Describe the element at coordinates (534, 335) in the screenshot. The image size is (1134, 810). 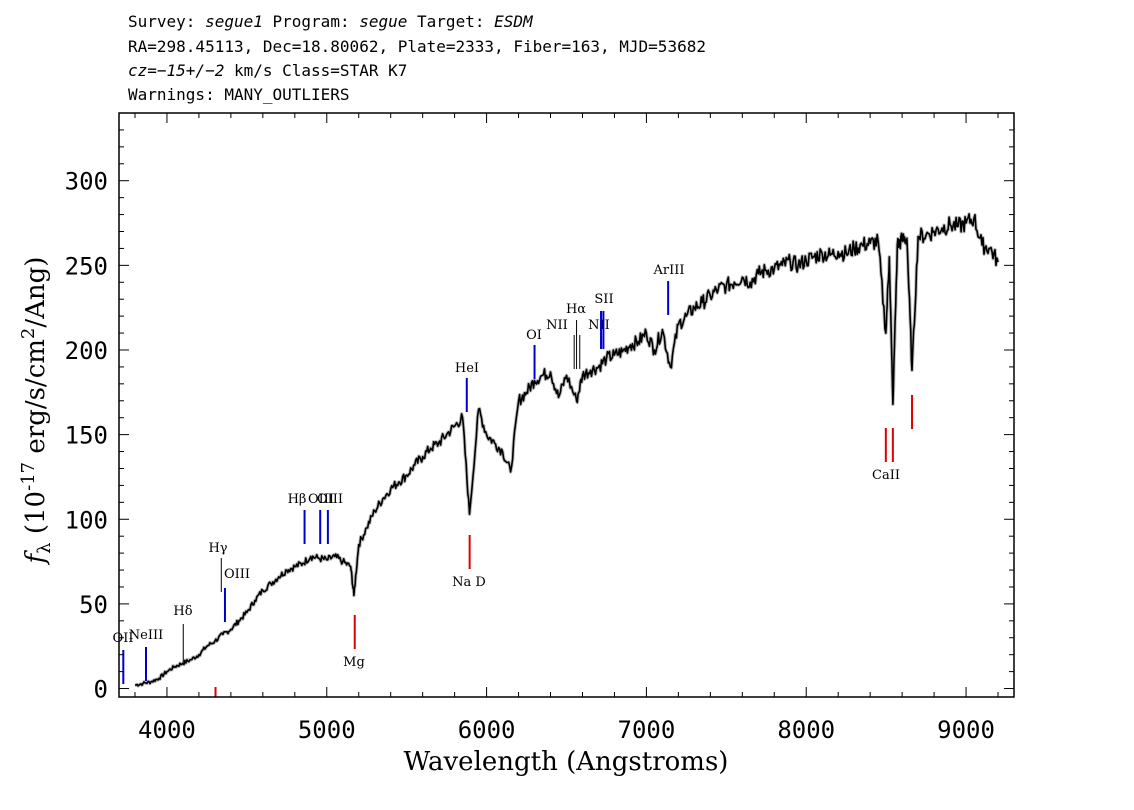
I see `emission-line-label: OI` at that location.